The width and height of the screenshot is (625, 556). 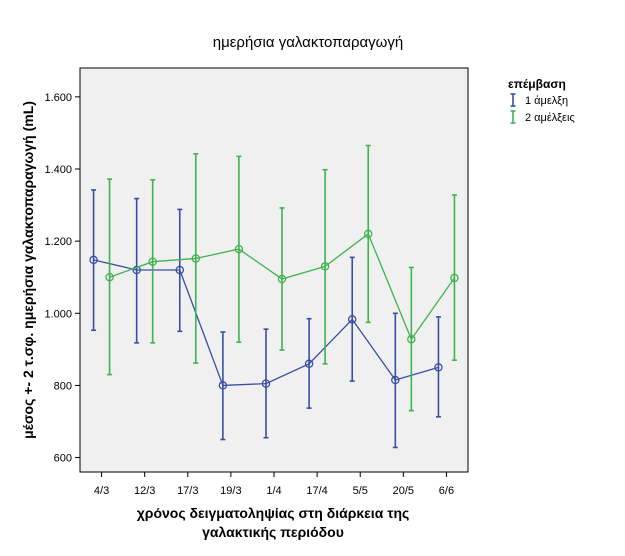 I want to click on legend-label: 1 άμελξη, so click(x=546, y=101).